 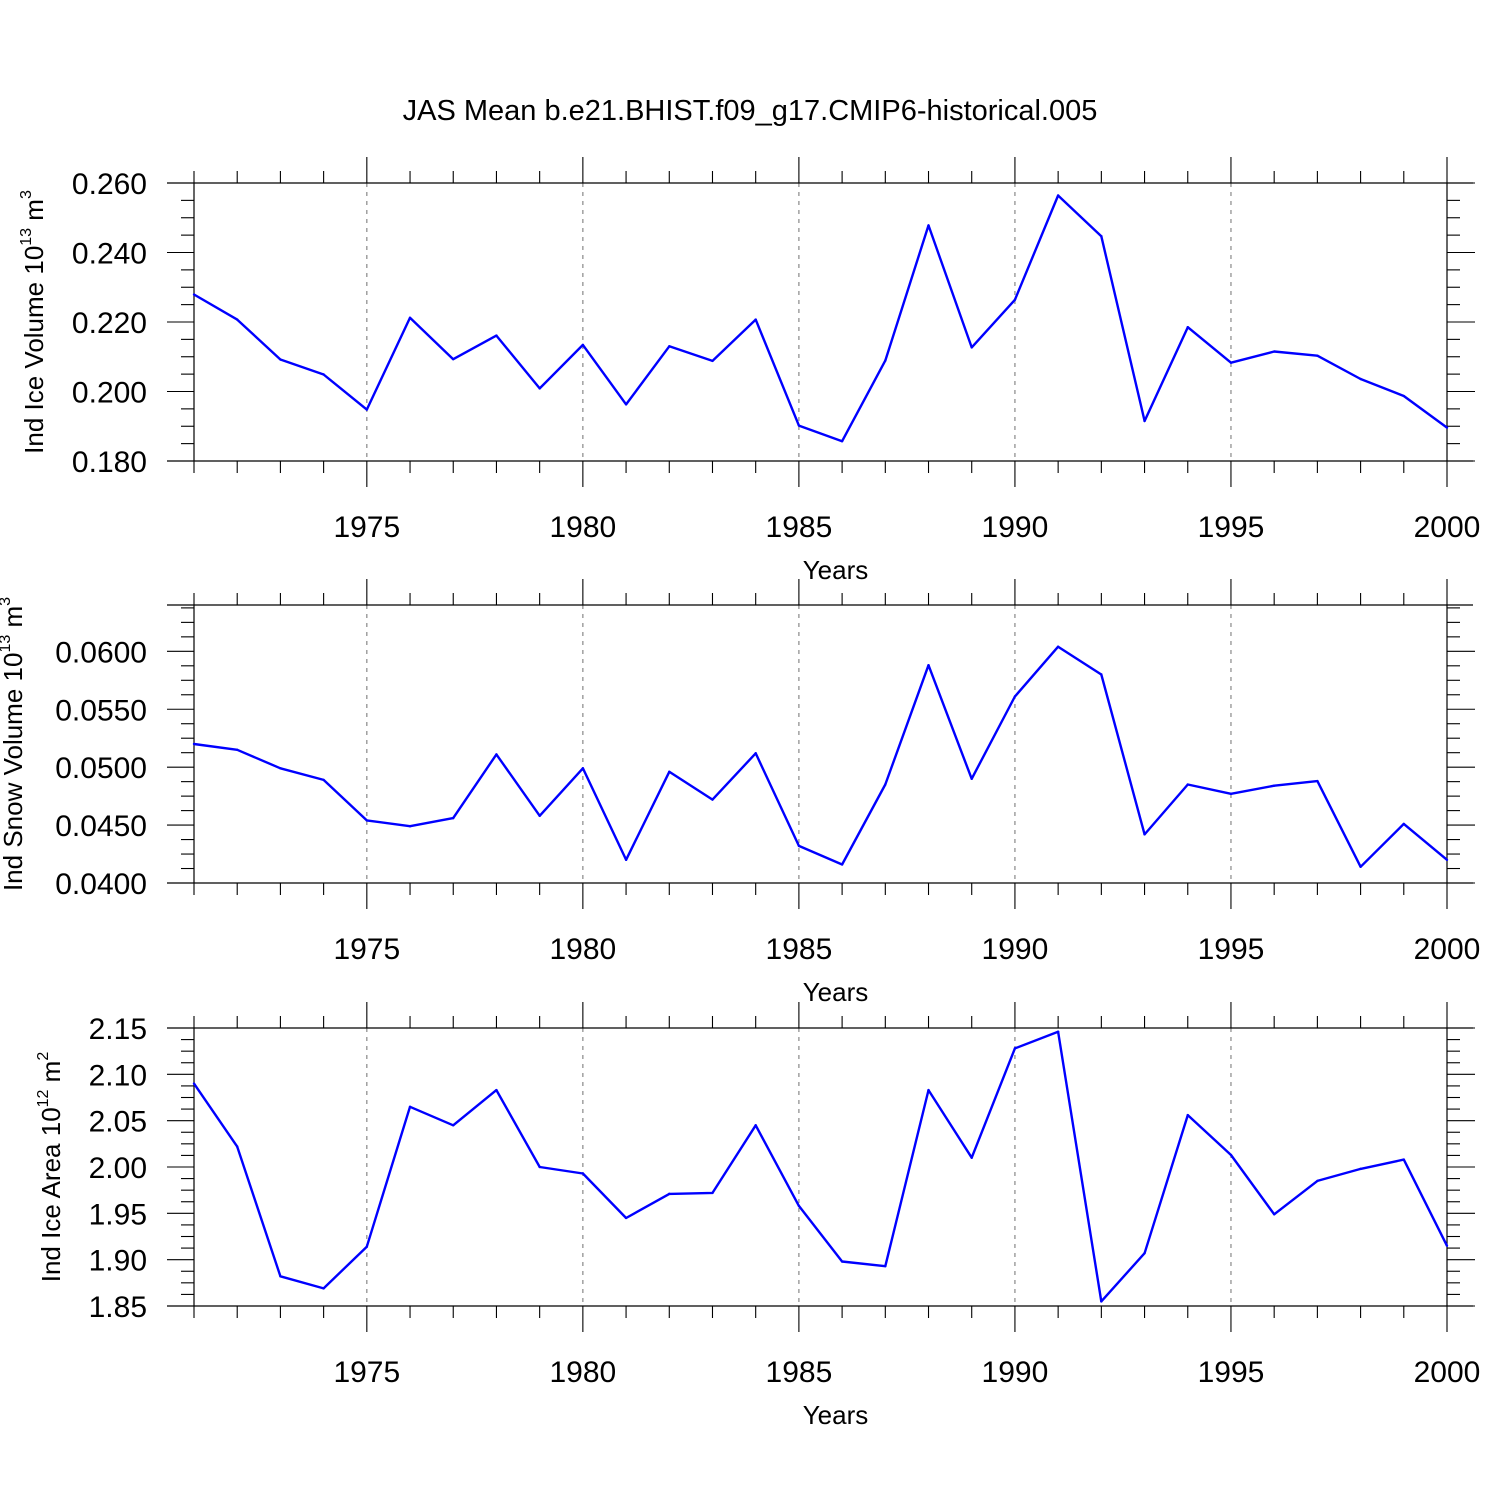 What do you see at coordinates (26, 237) in the screenshot?
I see `y-label-superscript: 13` at bounding box center [26, 237].